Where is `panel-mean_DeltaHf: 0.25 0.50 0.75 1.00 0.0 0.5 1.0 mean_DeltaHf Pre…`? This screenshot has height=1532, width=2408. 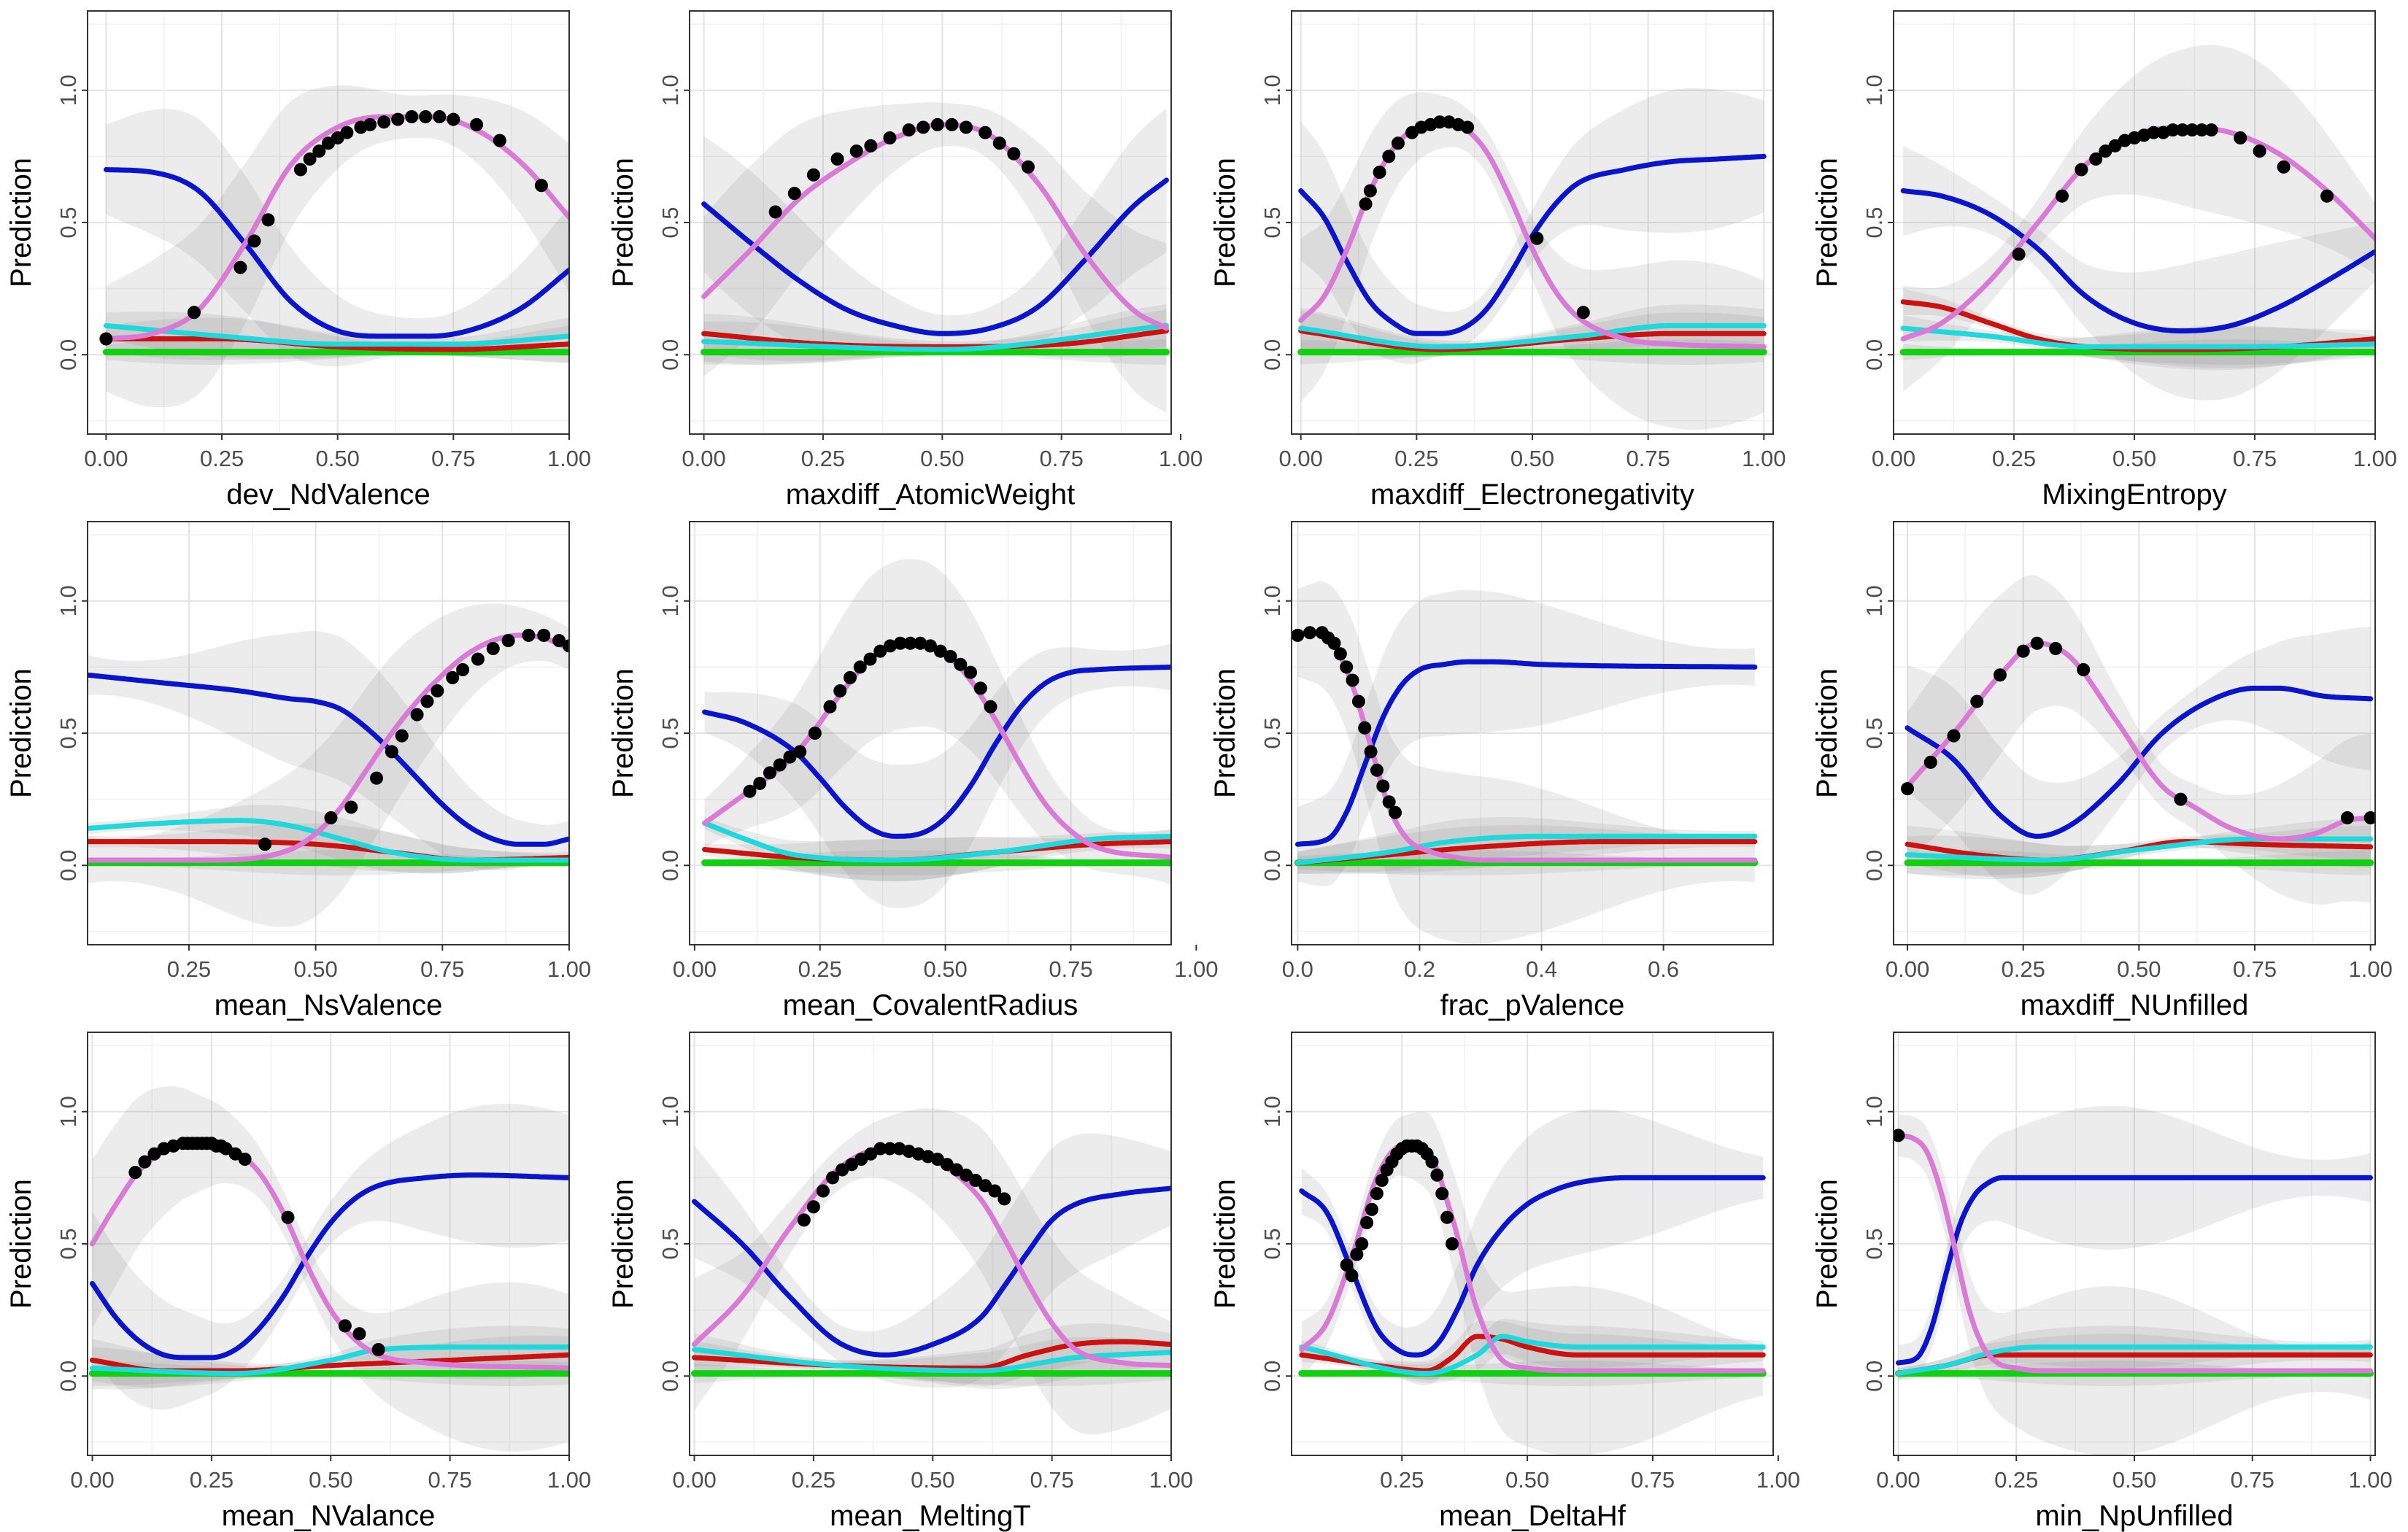 panel-mean_DeltaHf: 0.25 0.50 0.75 1.00 0.0 0.5 1.0 mean_DeltaHf Pre… is located at coordinates (1504, 1282).